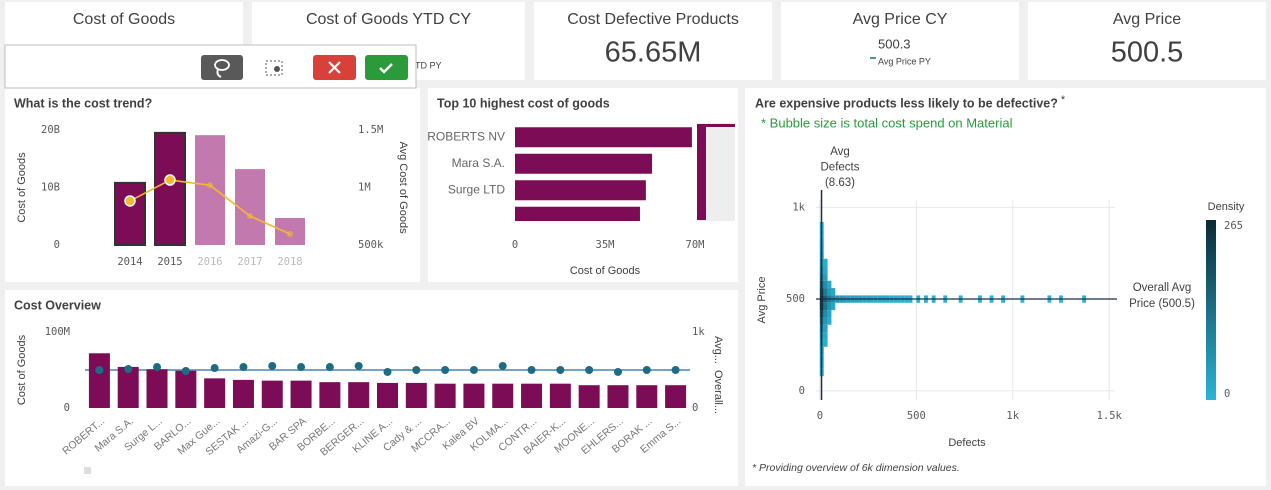 The height and width of the screenshot is (490, 1271). What do you see at coordinates (1147, 19) in the screenshot?
I see `kpi-title: Avg Price` at bounding box center [1147, 19].